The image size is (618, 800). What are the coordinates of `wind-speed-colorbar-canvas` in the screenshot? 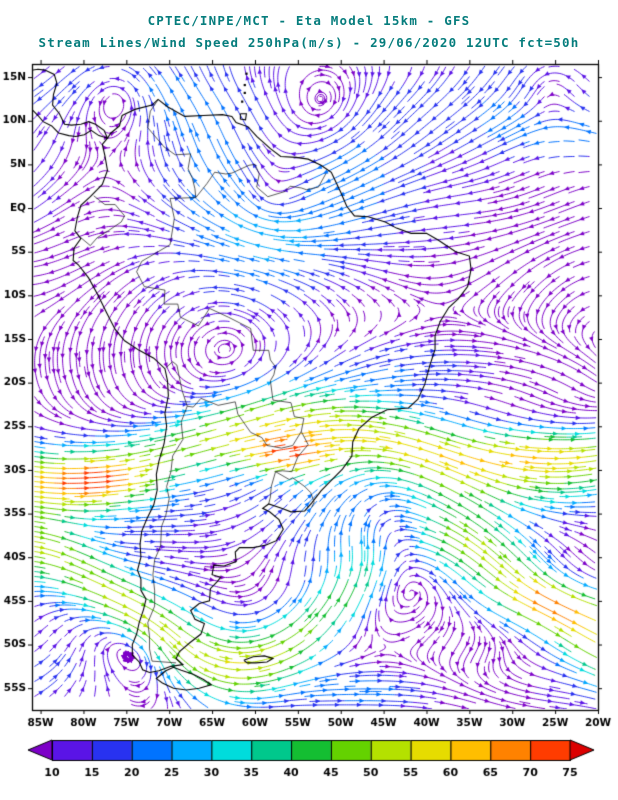 It's located at (309, 766).